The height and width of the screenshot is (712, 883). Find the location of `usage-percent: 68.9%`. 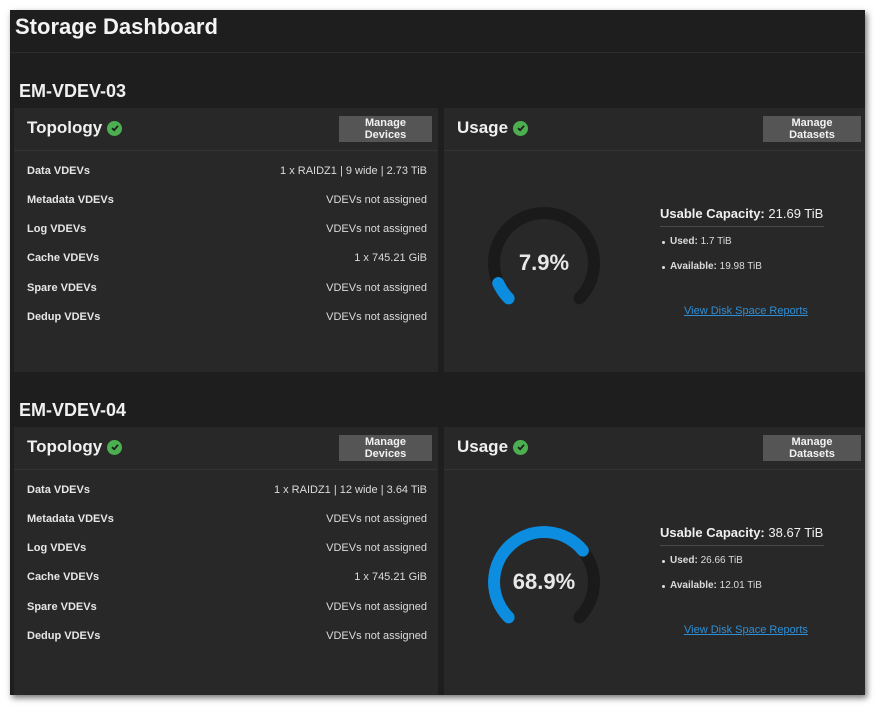

usage-percent: 68.9% is located at coordinates (544, 581).